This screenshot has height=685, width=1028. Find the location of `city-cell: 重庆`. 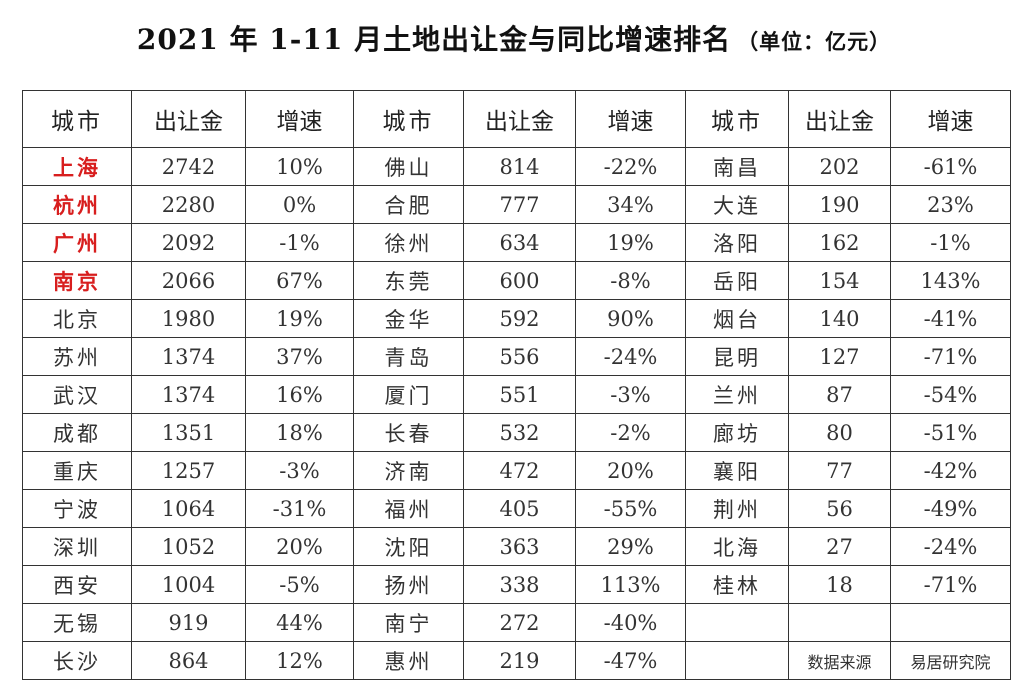

city-cell: 重庆 is located at coordinates (77, 470).